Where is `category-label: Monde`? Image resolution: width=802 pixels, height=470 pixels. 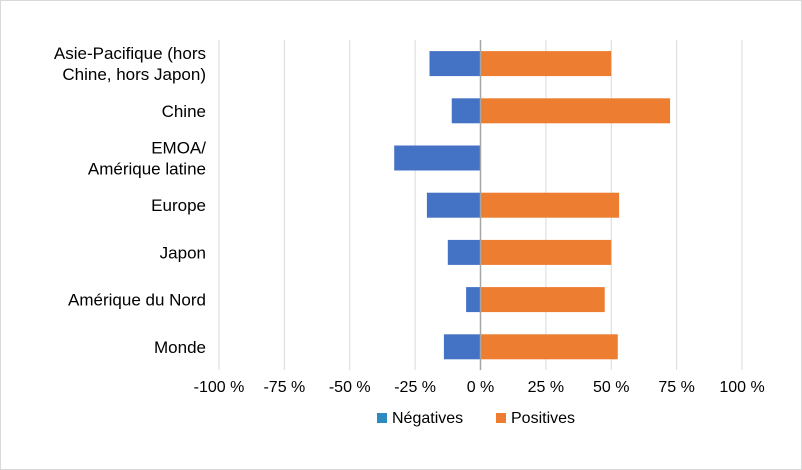
category-label: Monde is located at coordinates (180, 347).